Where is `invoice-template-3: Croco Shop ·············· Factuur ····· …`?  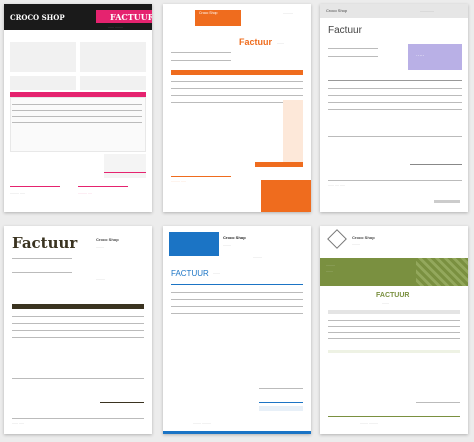
invoice-template-3: Croco Shop ·············· Factuur ····· … is located at coordinates (394, 108).